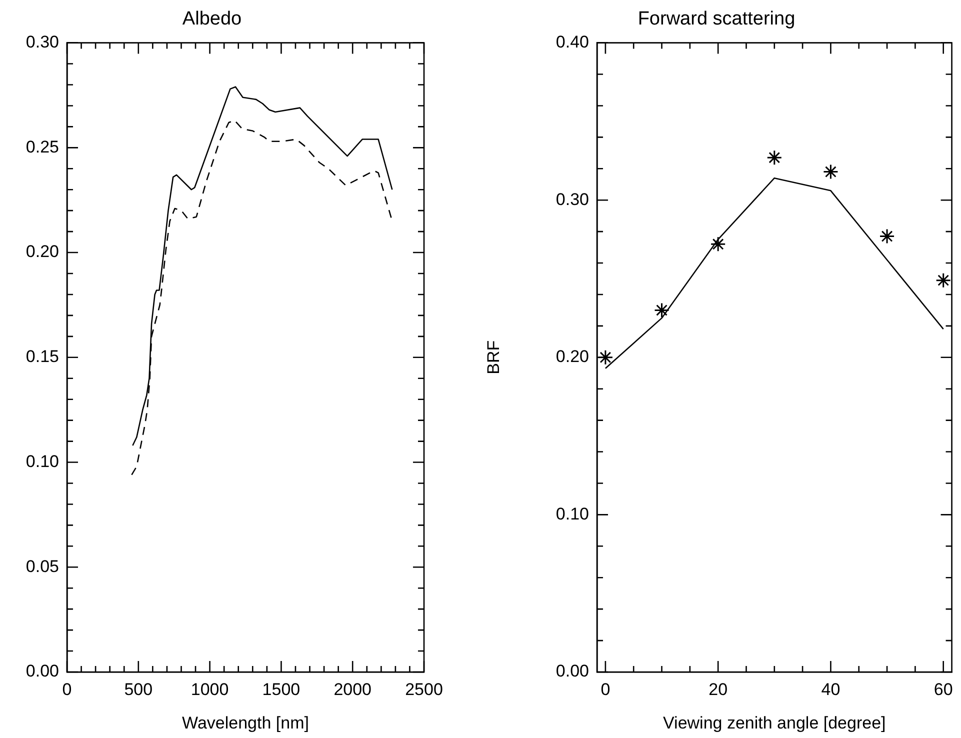  What do you see at coordinates (353, 689) in the screenshot?
I see `x-tick-label: 2000` at bounding box center [353, 689].